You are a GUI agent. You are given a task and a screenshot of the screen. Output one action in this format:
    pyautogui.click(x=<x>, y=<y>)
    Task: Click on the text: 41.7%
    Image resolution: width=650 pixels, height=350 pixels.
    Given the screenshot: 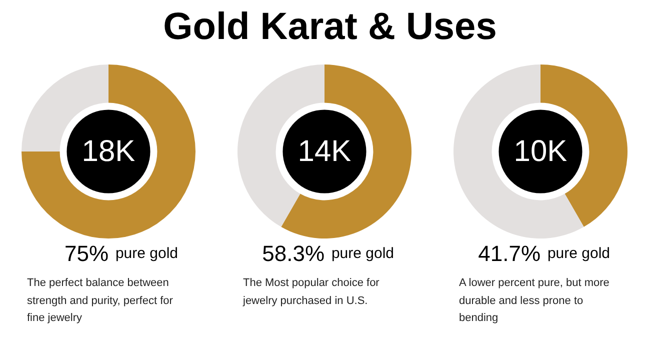 What is the action you would take?
    pyautogui.click(x=509, y=253)
    